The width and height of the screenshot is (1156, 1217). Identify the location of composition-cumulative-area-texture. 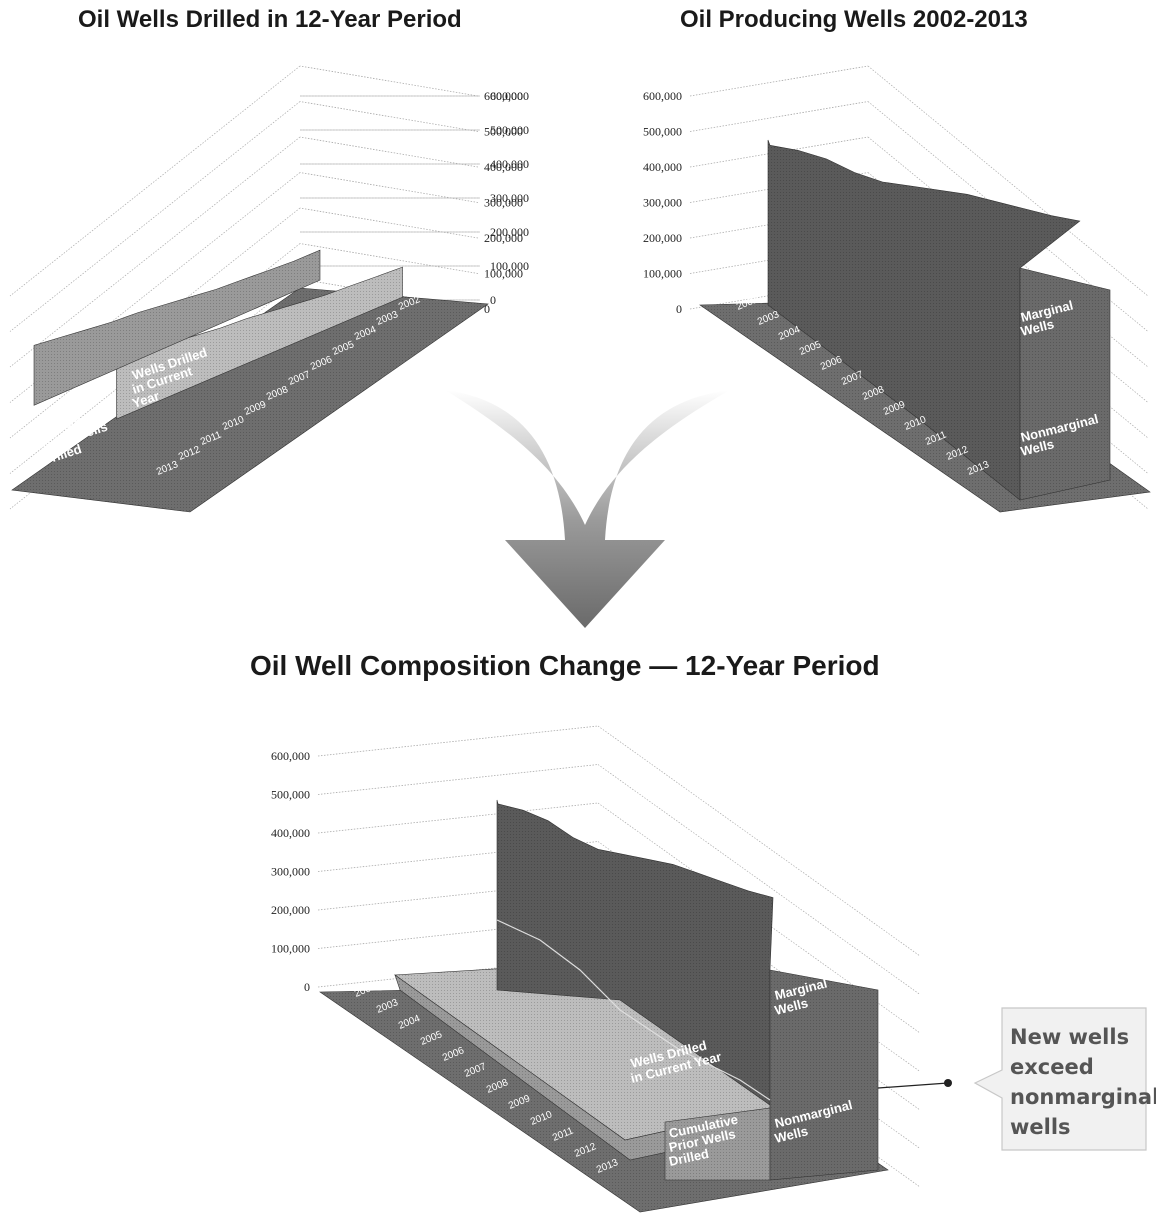
(582, 1067).